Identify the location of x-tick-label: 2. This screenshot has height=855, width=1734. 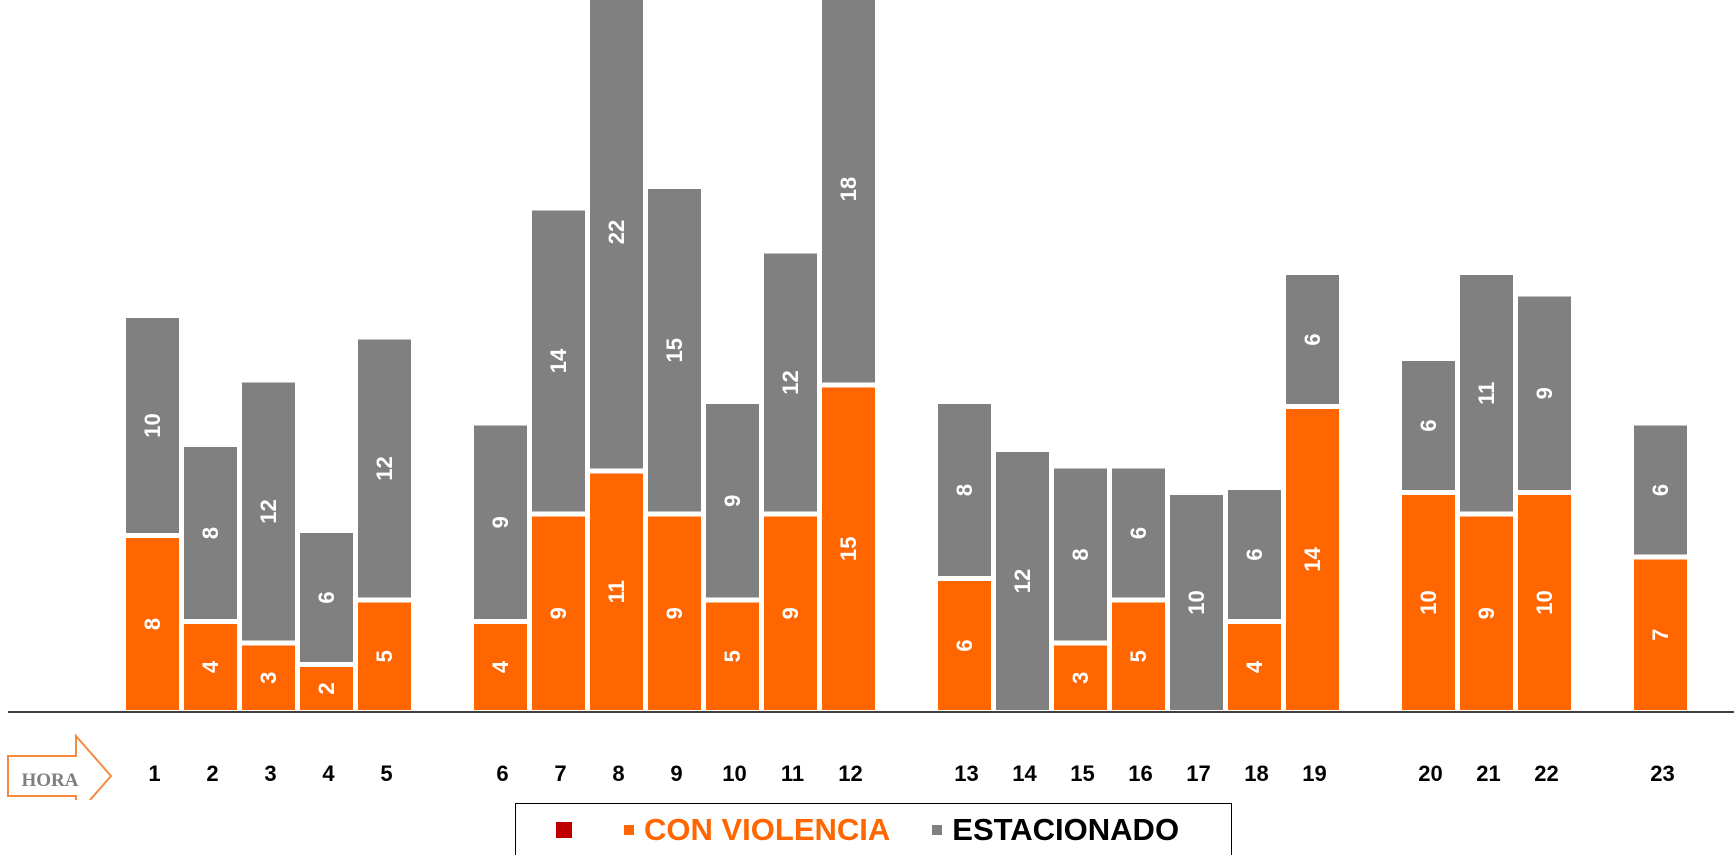
(212, 773).